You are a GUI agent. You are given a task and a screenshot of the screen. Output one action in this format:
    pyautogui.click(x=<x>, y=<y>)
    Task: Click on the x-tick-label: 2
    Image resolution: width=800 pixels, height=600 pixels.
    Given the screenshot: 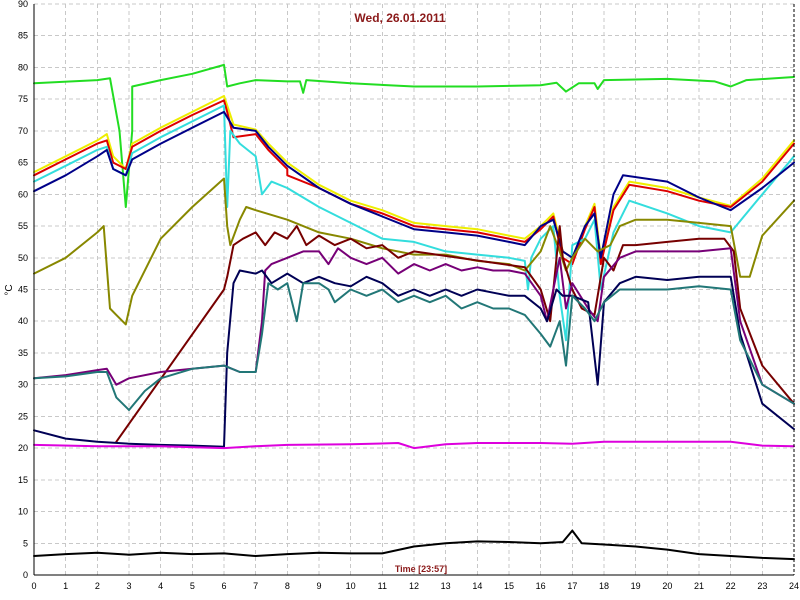 What is the action you would take?
    pyautogui.click(x=97, y=586)
    